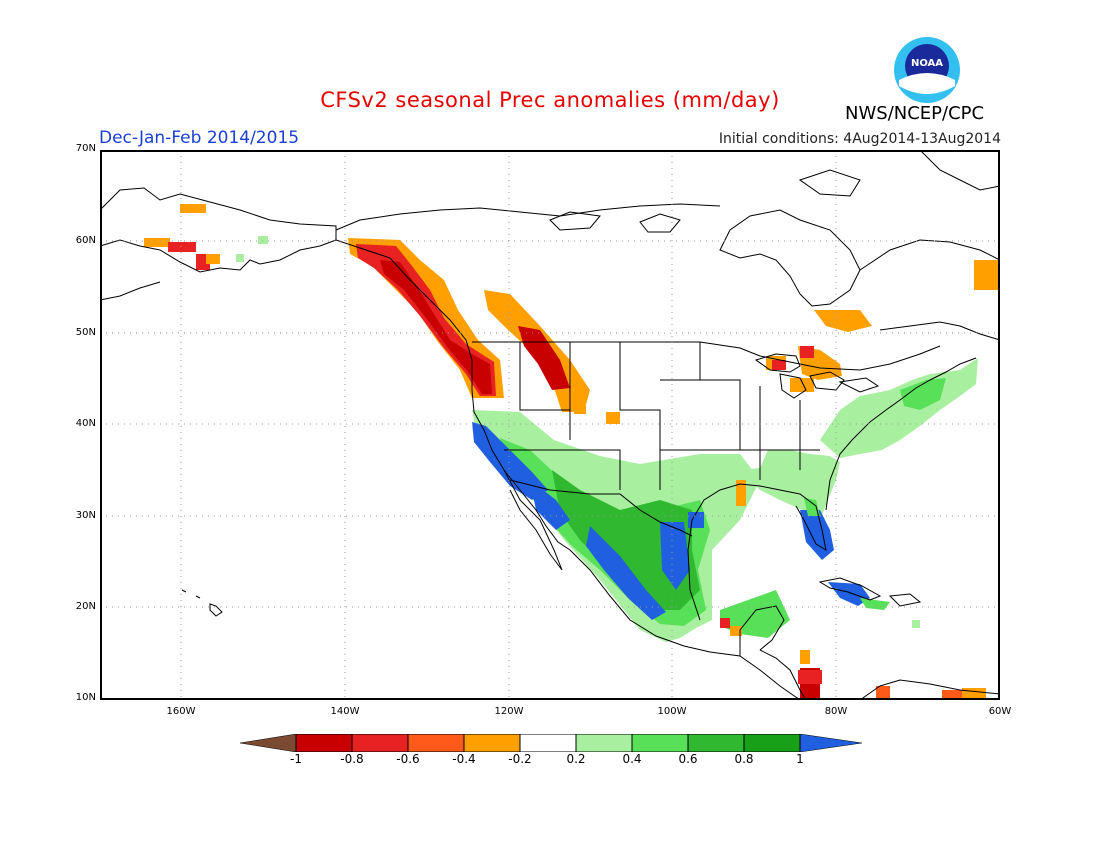  What do you see at coordinates (509, 711) in the screenshot?
I see `lon-label: 120W` at bounding box center [509, 711].